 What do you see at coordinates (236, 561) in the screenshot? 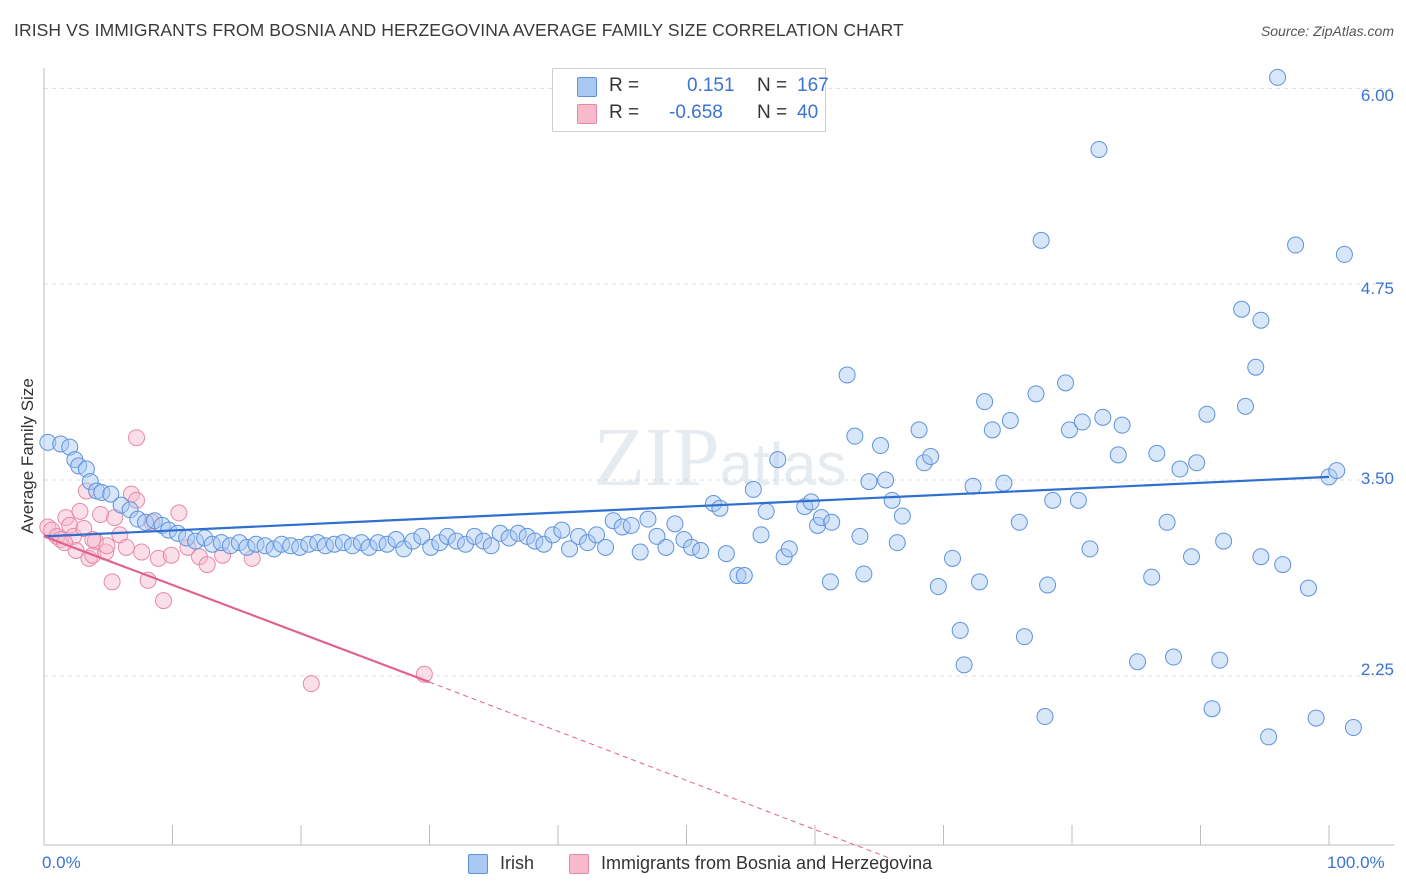
I see `bosnia-points` at bounding box center [236, 561].